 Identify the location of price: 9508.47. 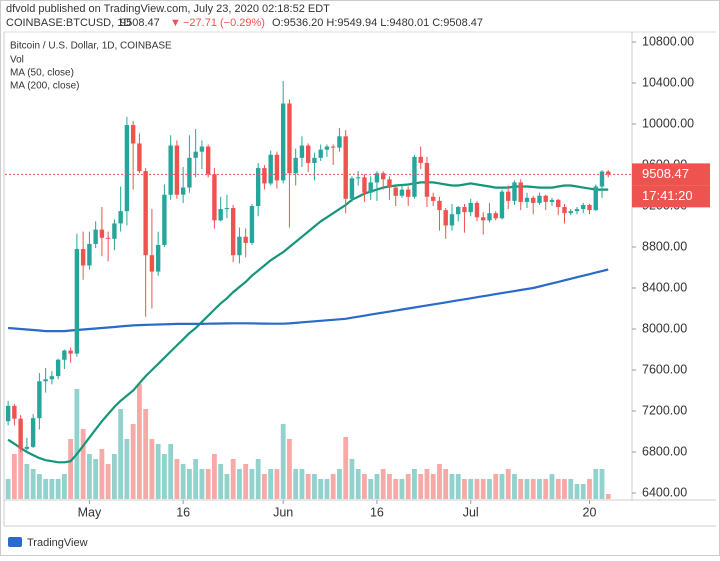
(140, 23).